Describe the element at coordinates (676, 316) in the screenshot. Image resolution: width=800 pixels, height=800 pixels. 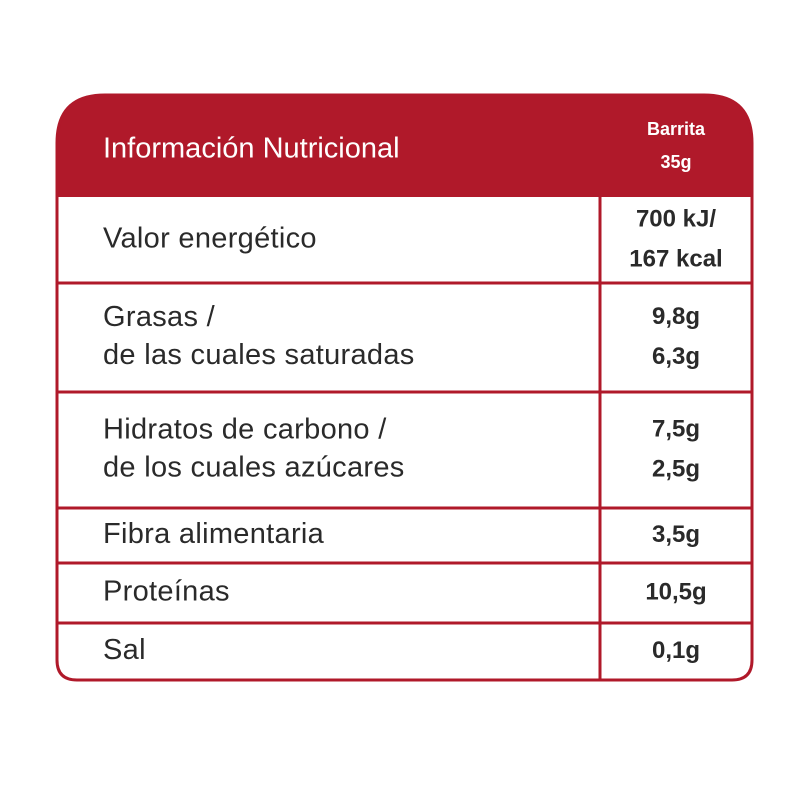
I see `row-value: 9,8g` at that location.